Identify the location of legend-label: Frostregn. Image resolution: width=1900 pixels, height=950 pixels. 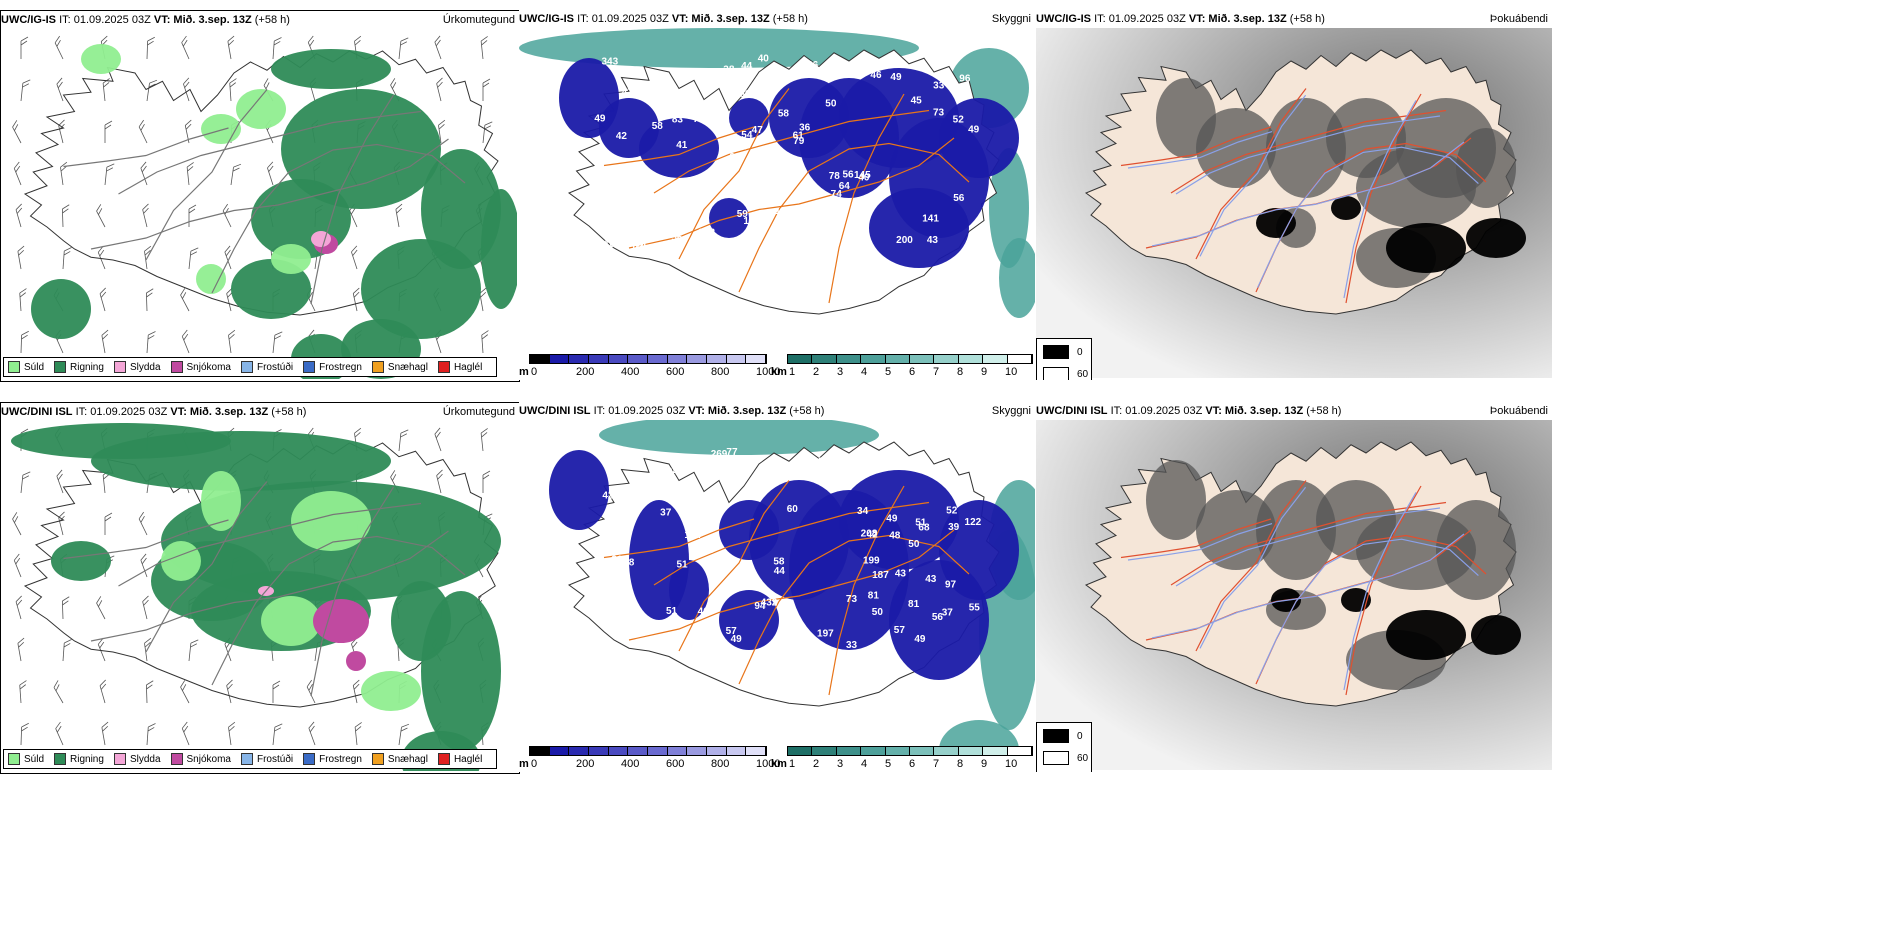
(340, 759).